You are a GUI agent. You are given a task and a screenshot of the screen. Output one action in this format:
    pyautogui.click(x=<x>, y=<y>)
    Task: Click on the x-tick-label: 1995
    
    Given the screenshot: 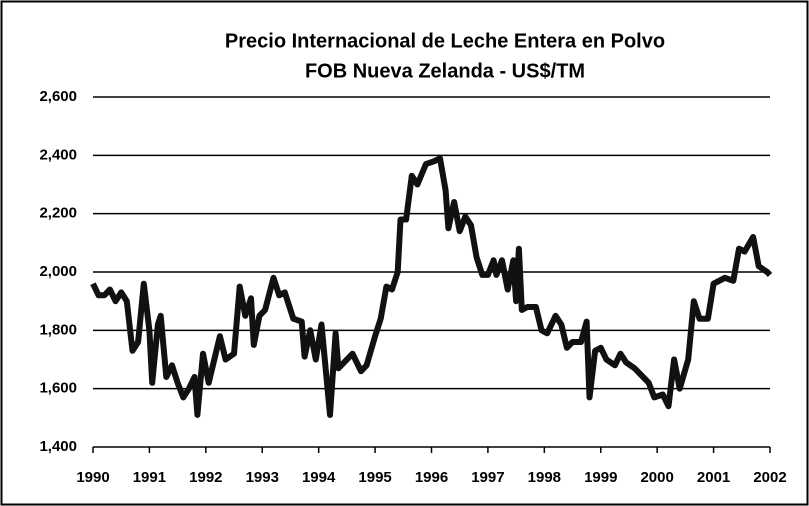 What is the action you would take?
    pyautogui.click(x=374, y=477)
    